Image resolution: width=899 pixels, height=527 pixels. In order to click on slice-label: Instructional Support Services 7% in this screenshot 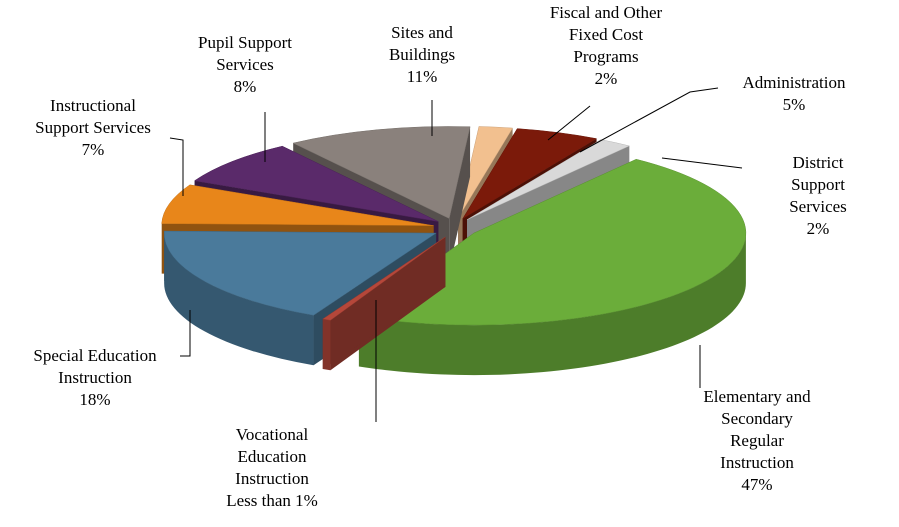, I will do `click(93, 128)`.